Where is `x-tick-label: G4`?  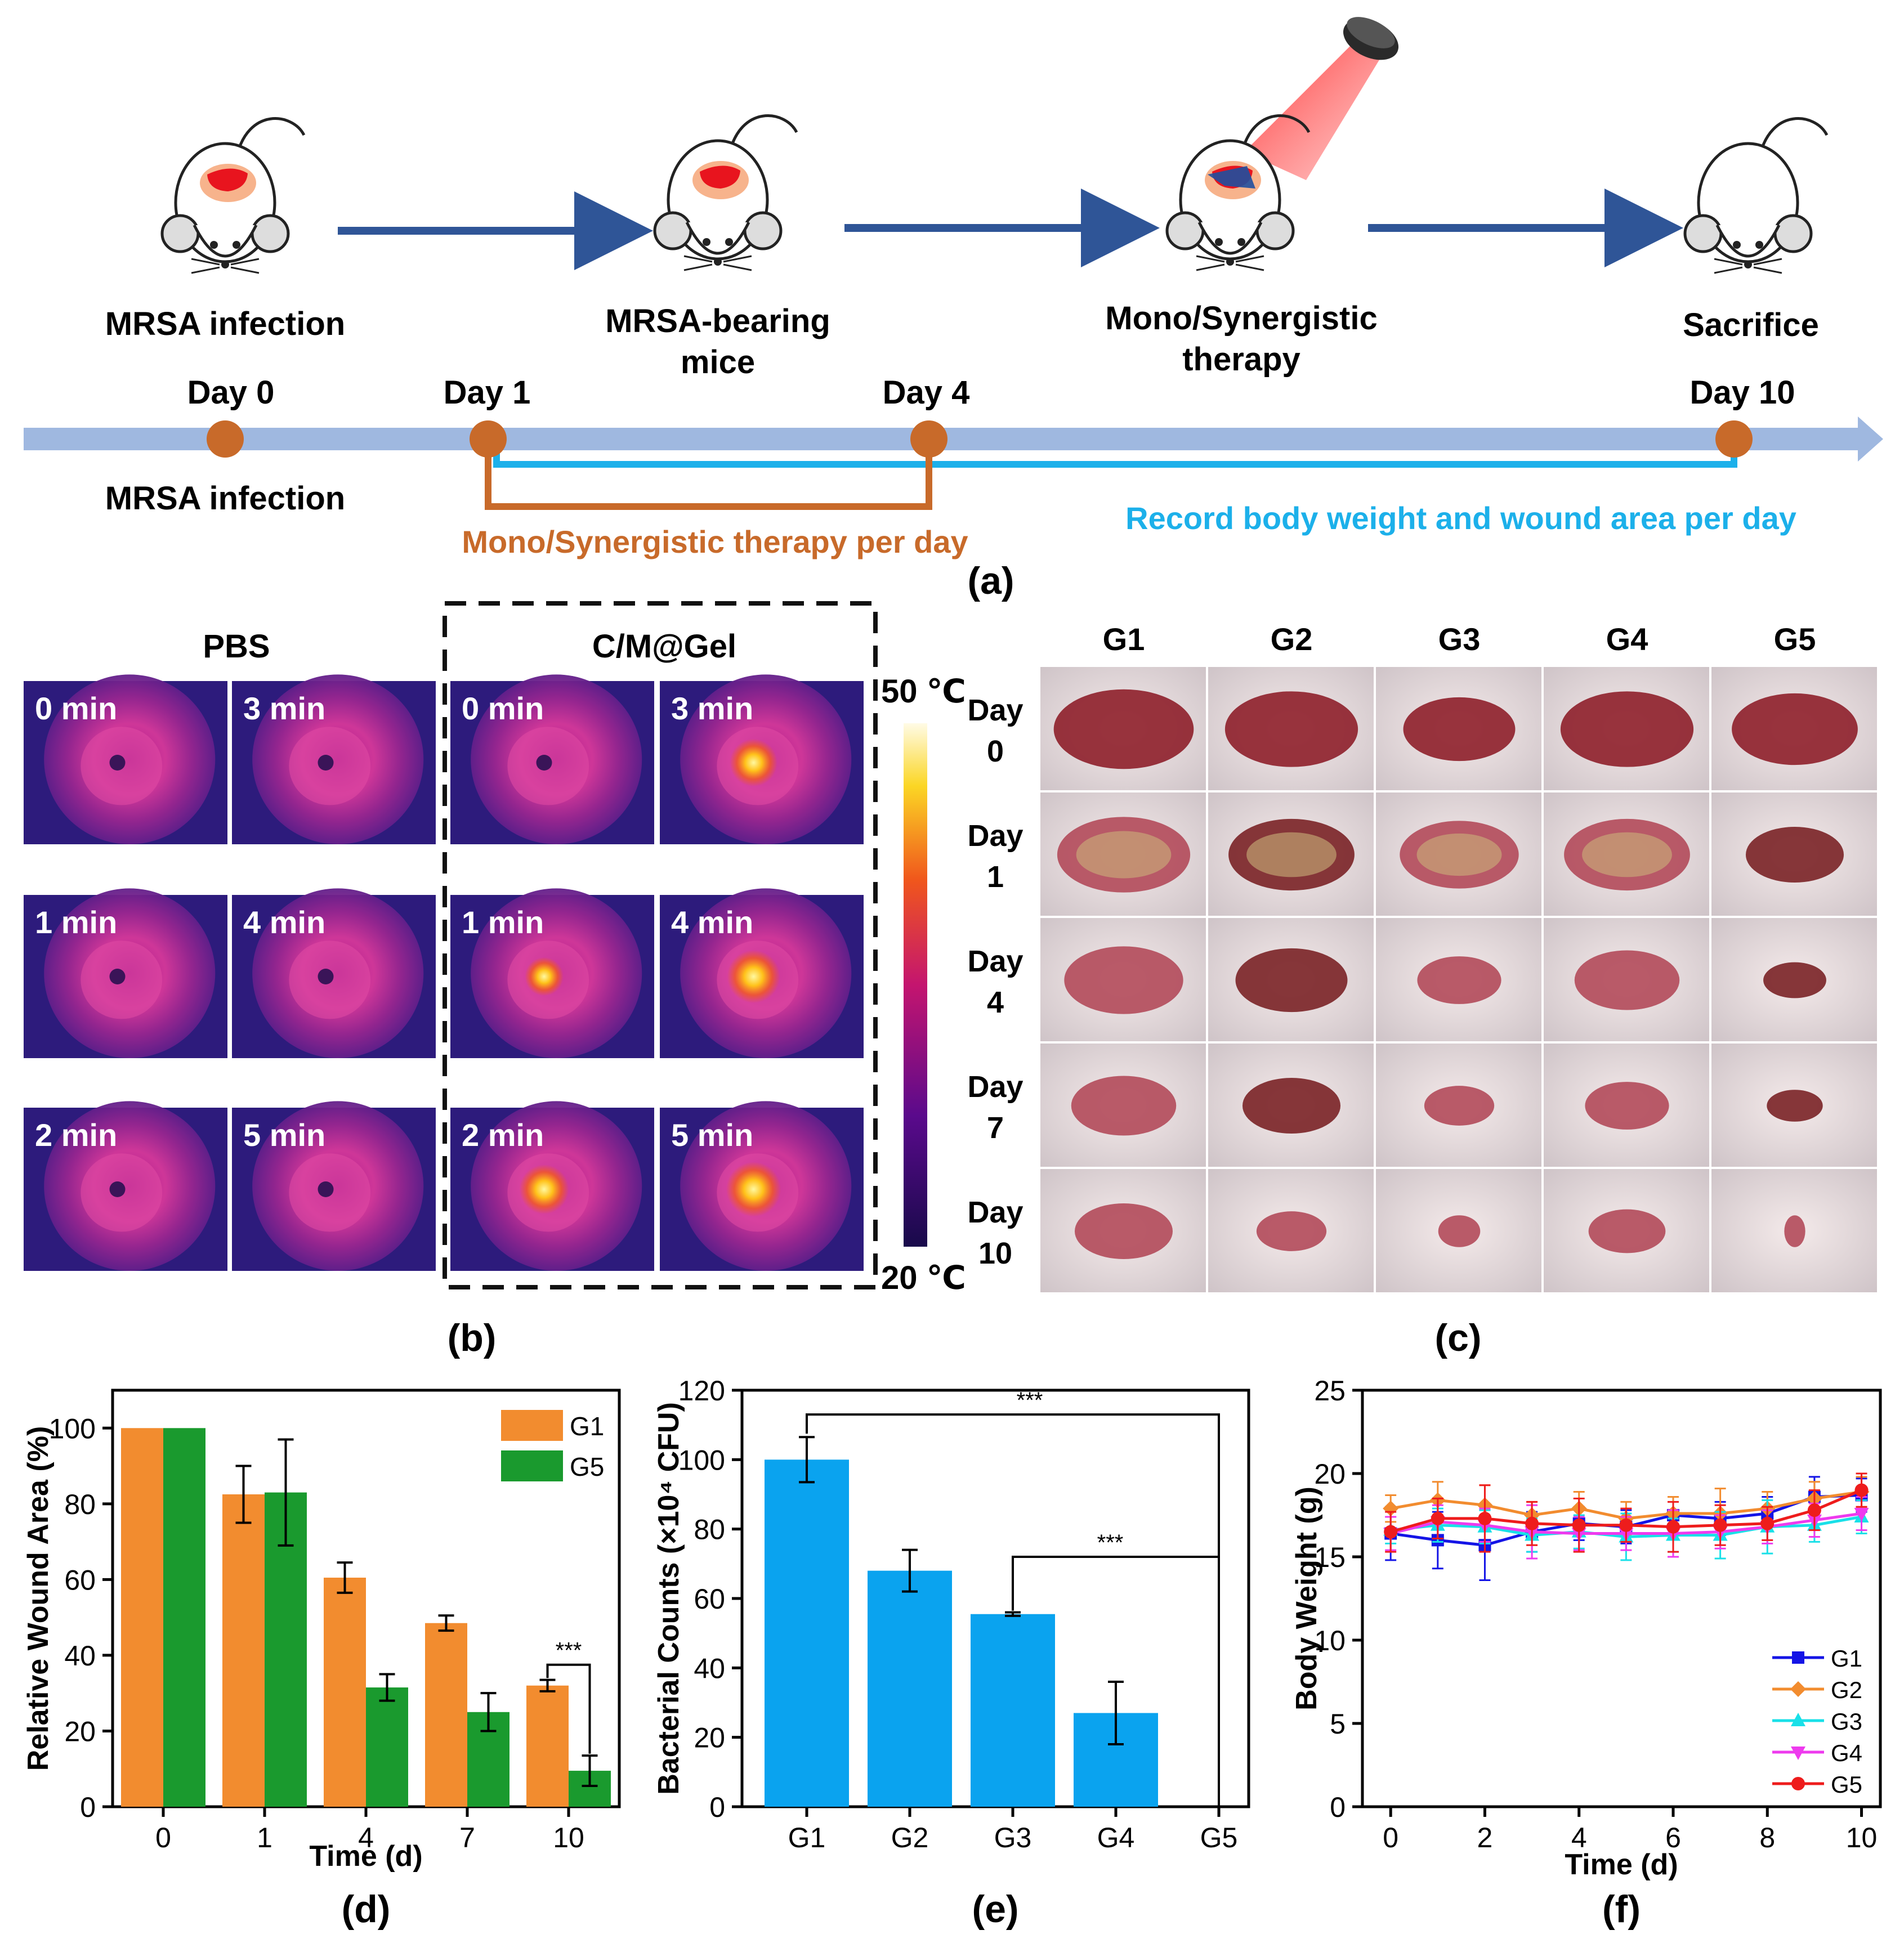
x-tick-label: G4 is located at coordinates (1116, 1837).